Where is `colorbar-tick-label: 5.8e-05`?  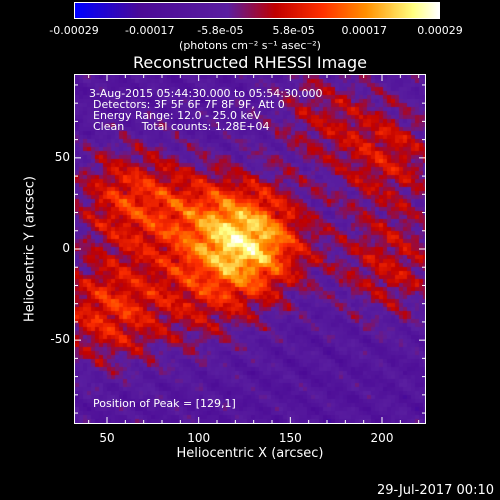
colorbar-tick-label: 5.8e-05 is located at coordinates (293, 30).